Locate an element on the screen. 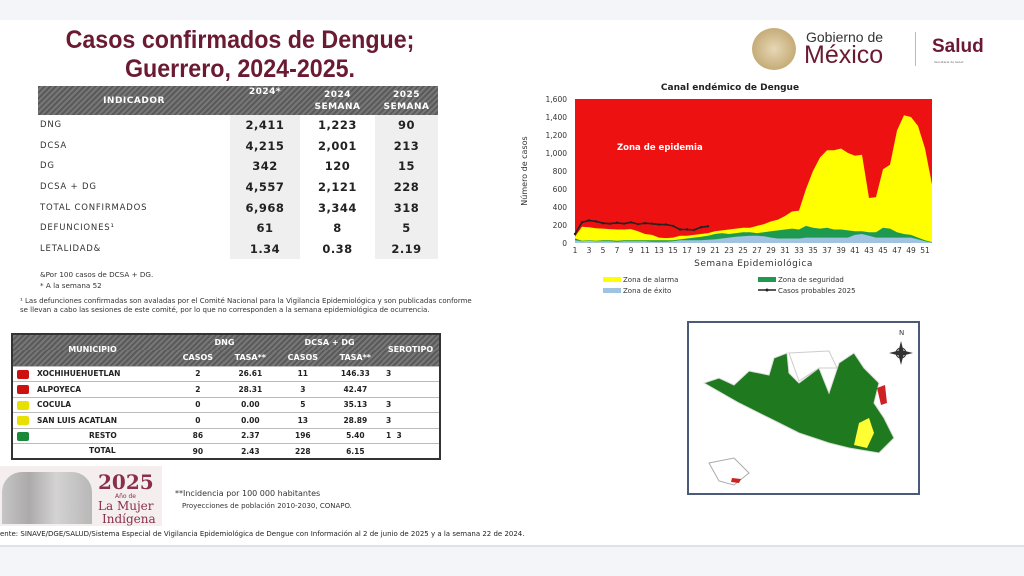 This screenshot has width=1024, height=576. d-casos-cell: 13 is located at coordinates (302, 420).